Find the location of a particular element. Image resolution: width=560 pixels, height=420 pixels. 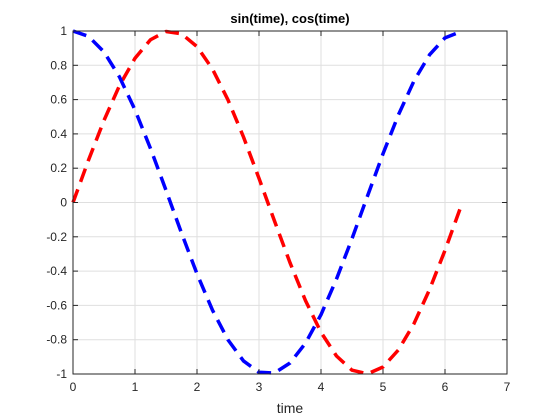

y-tick-label: 0.8 is located at coordinates (58, 65).